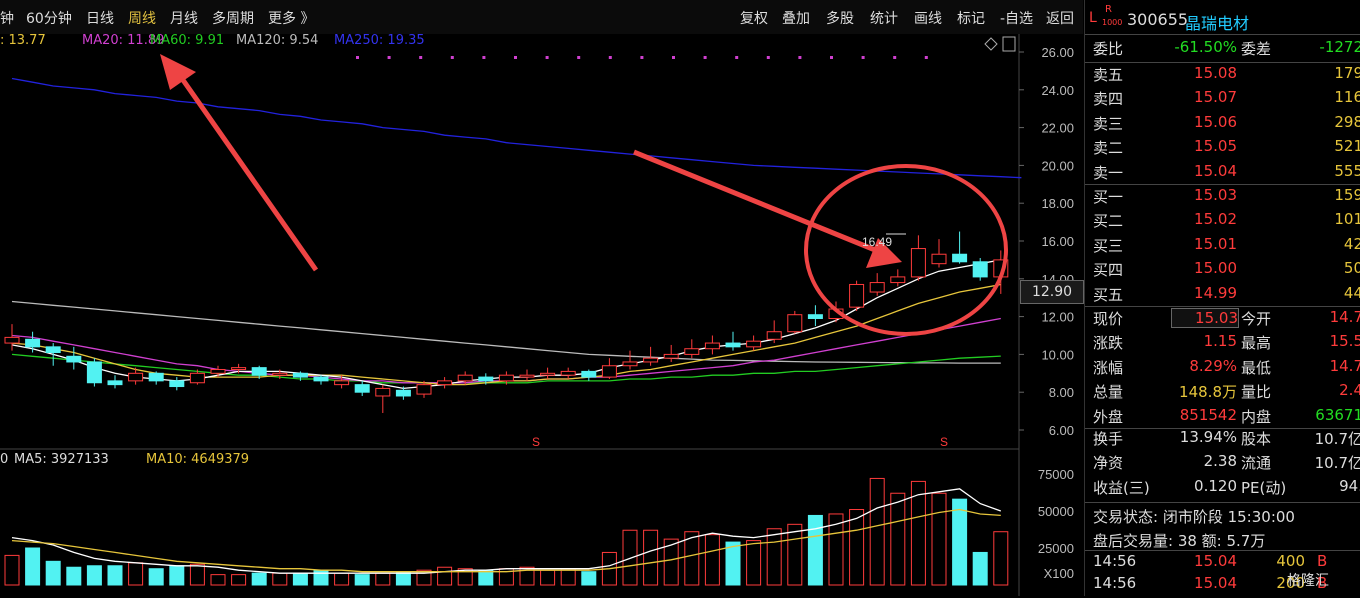 The height and width of the screenshot is (598, 1360). What do you see at coordinates (1347, 146) in the screenshot?
I see `ask-volume: 521` at bounding box center [1347, 146].